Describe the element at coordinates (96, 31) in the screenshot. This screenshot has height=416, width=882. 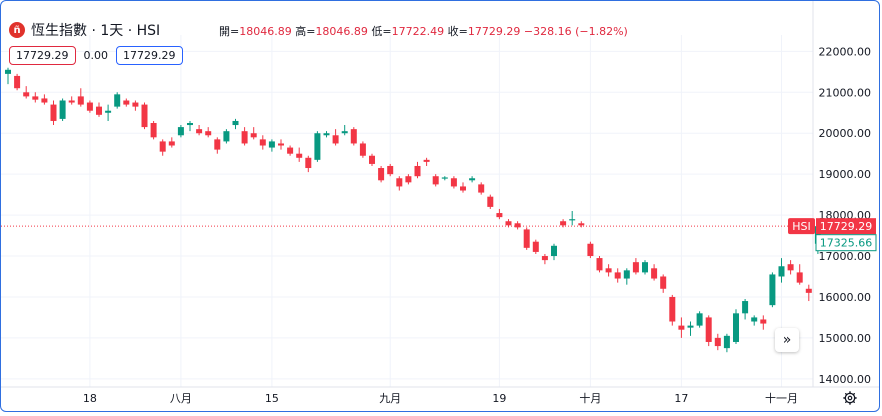
I see `symbol-title: 恆生指數 · 1天 · HSI` at that location.